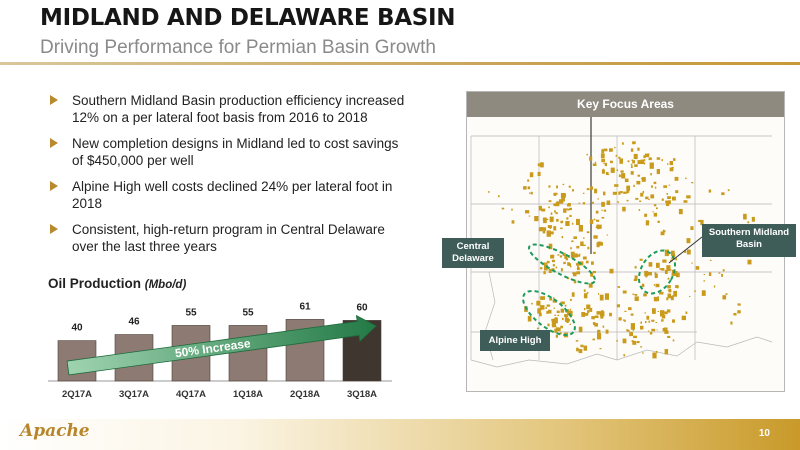 The image size is (800, 450). Describe the element at coordinates (165, 285) in the screenshot. I see `chart-unit: (Mbo/d)` at that location.